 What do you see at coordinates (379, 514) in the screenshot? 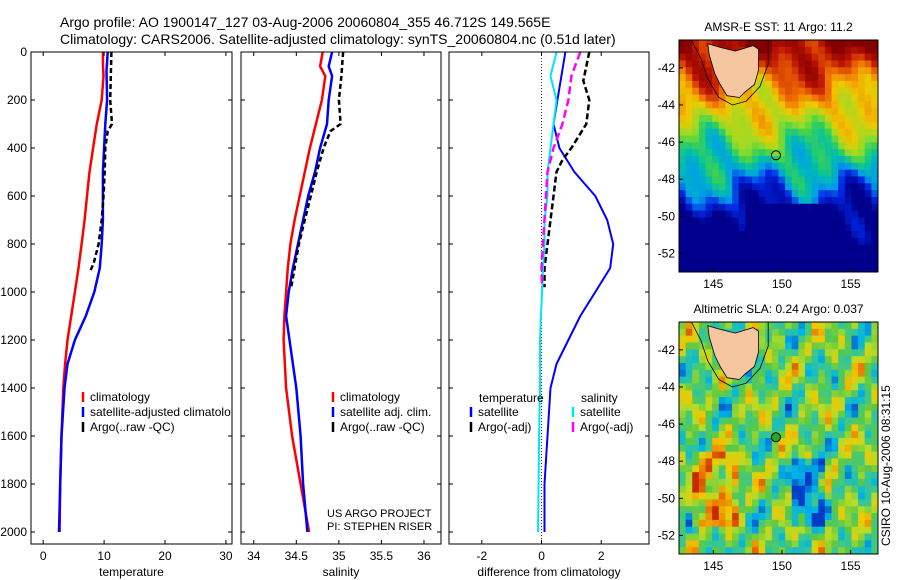
I see `credit-line-1: US ARGO PROJECT` at bounding box center [379, 514].